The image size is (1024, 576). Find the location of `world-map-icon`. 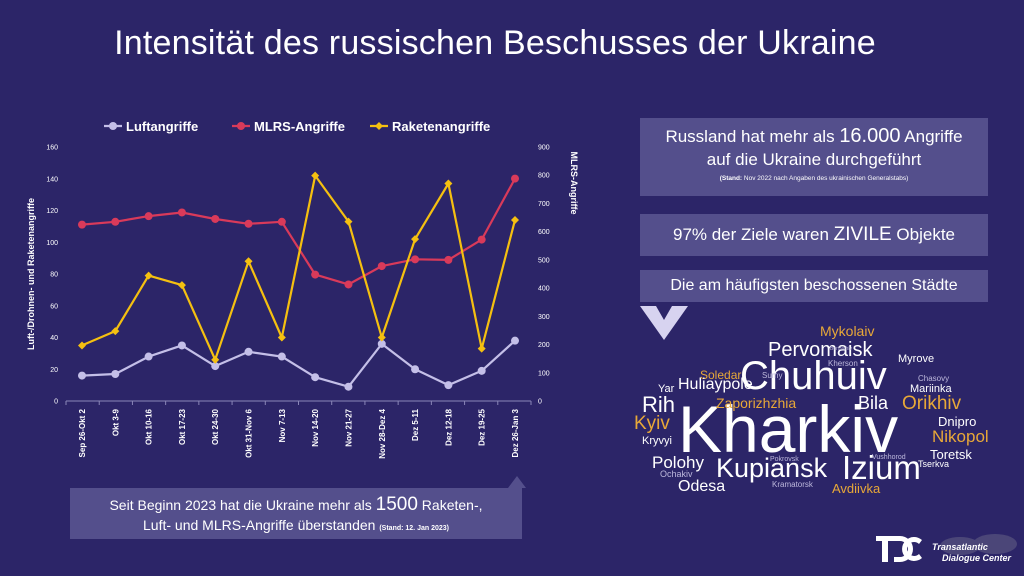

world-map-icon is located at coordinates (978, 544).